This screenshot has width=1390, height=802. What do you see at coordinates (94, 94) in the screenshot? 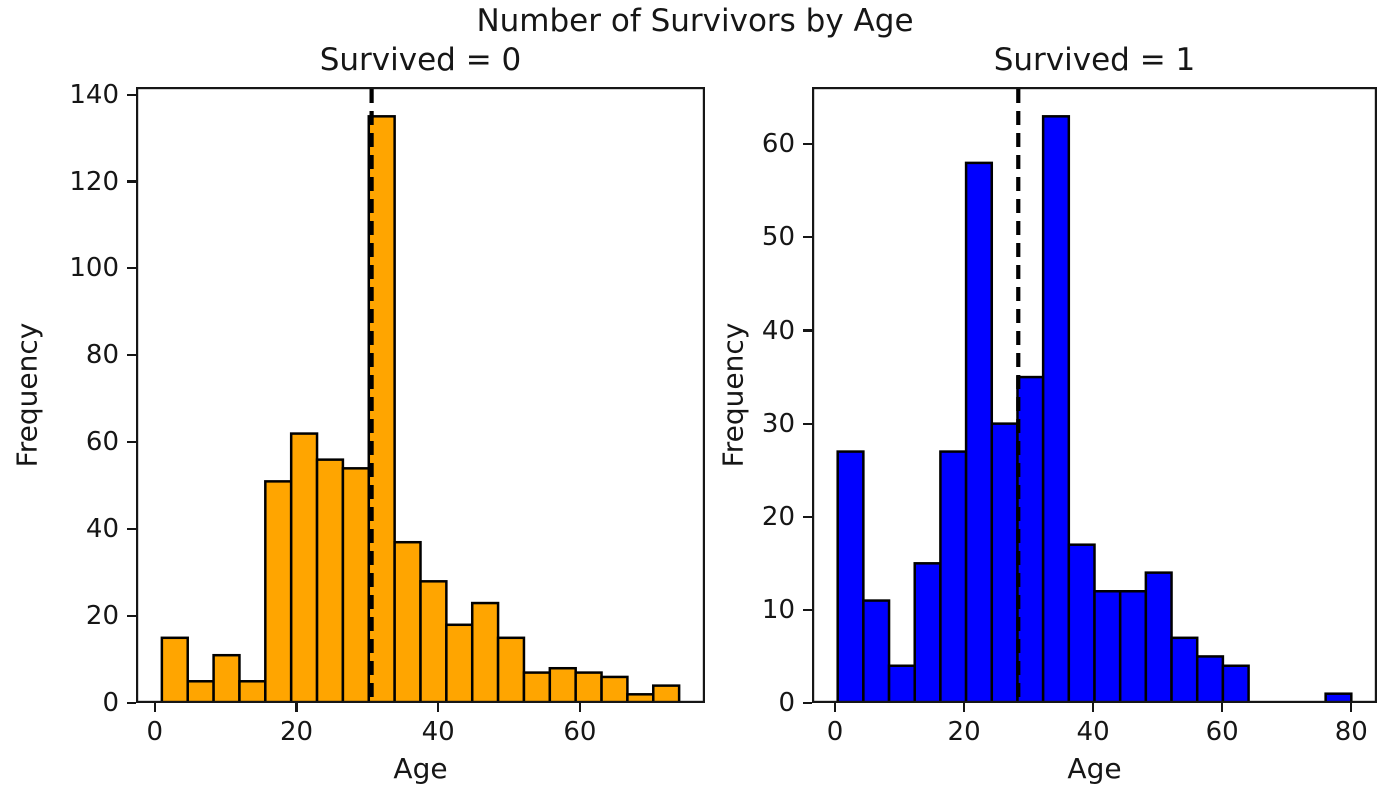
I see `y-tick-label: 140` at bounding box center [94, 94].